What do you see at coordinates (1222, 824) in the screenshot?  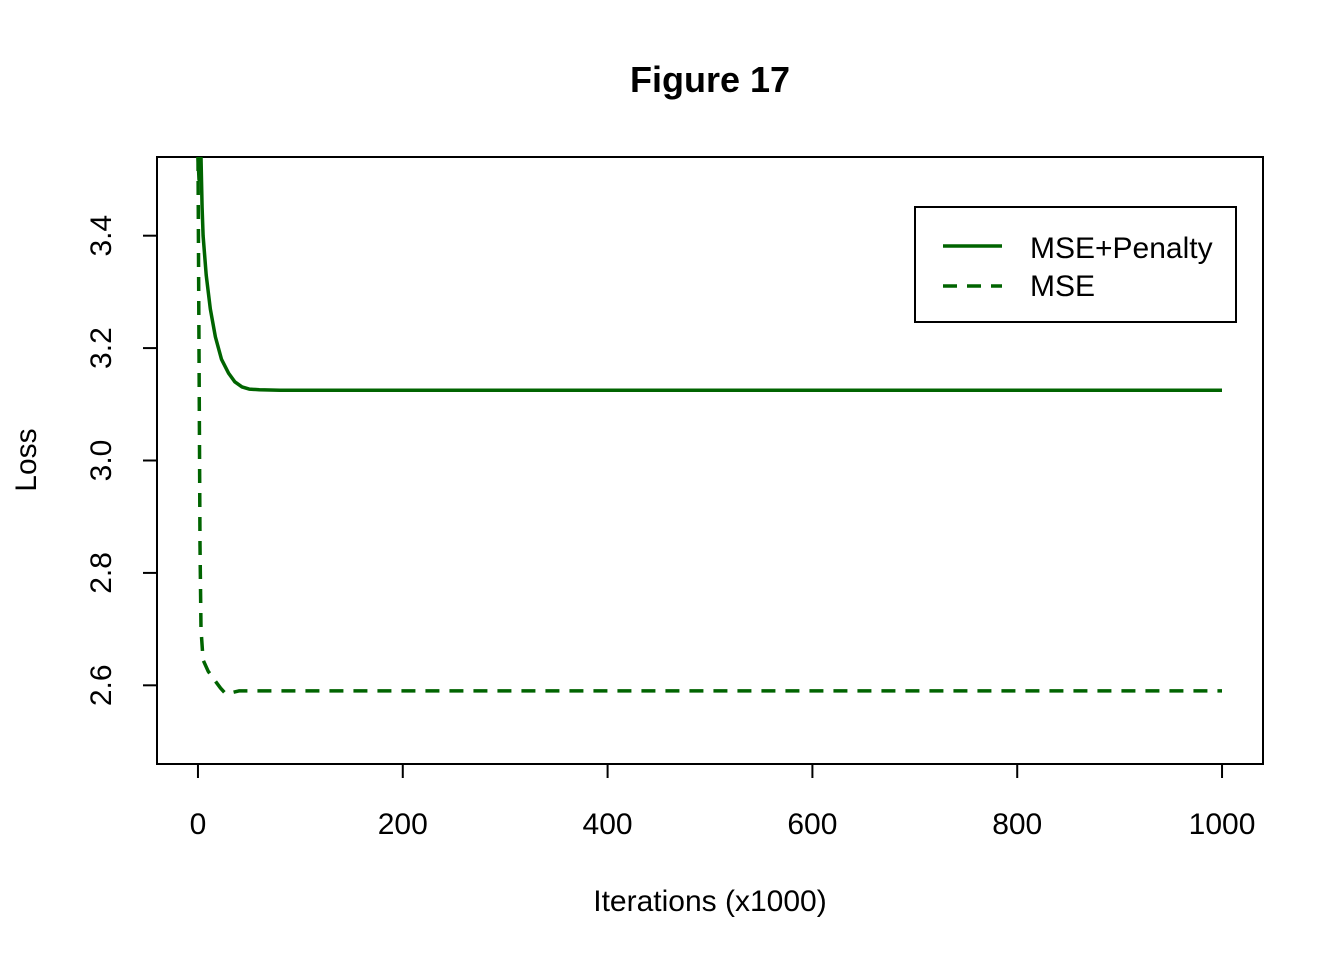 I see `x-tick-label: 1000` at bounding box center [1222, 824].